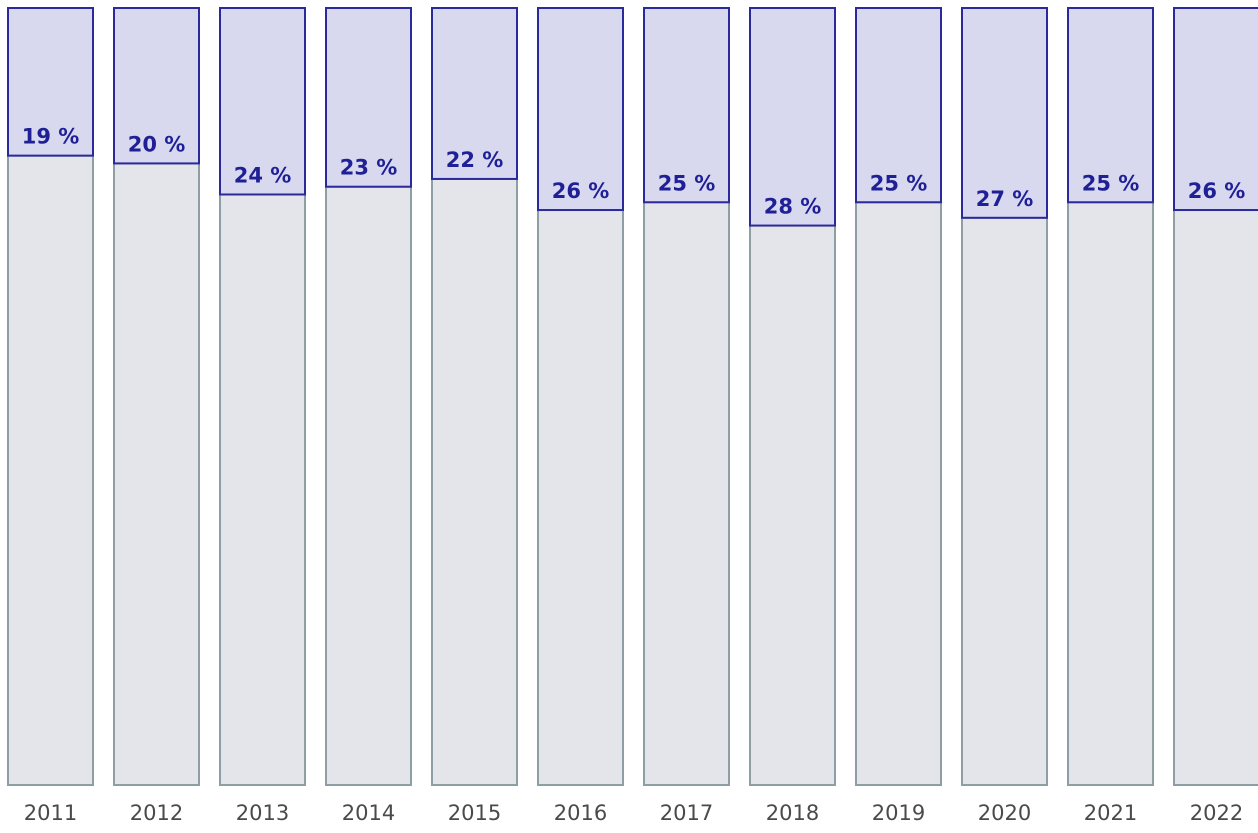  What do you see at coordinates (792, 813) in the screenshot?
I see `x-tick-label: 2018` at bounding box center [792, 813].